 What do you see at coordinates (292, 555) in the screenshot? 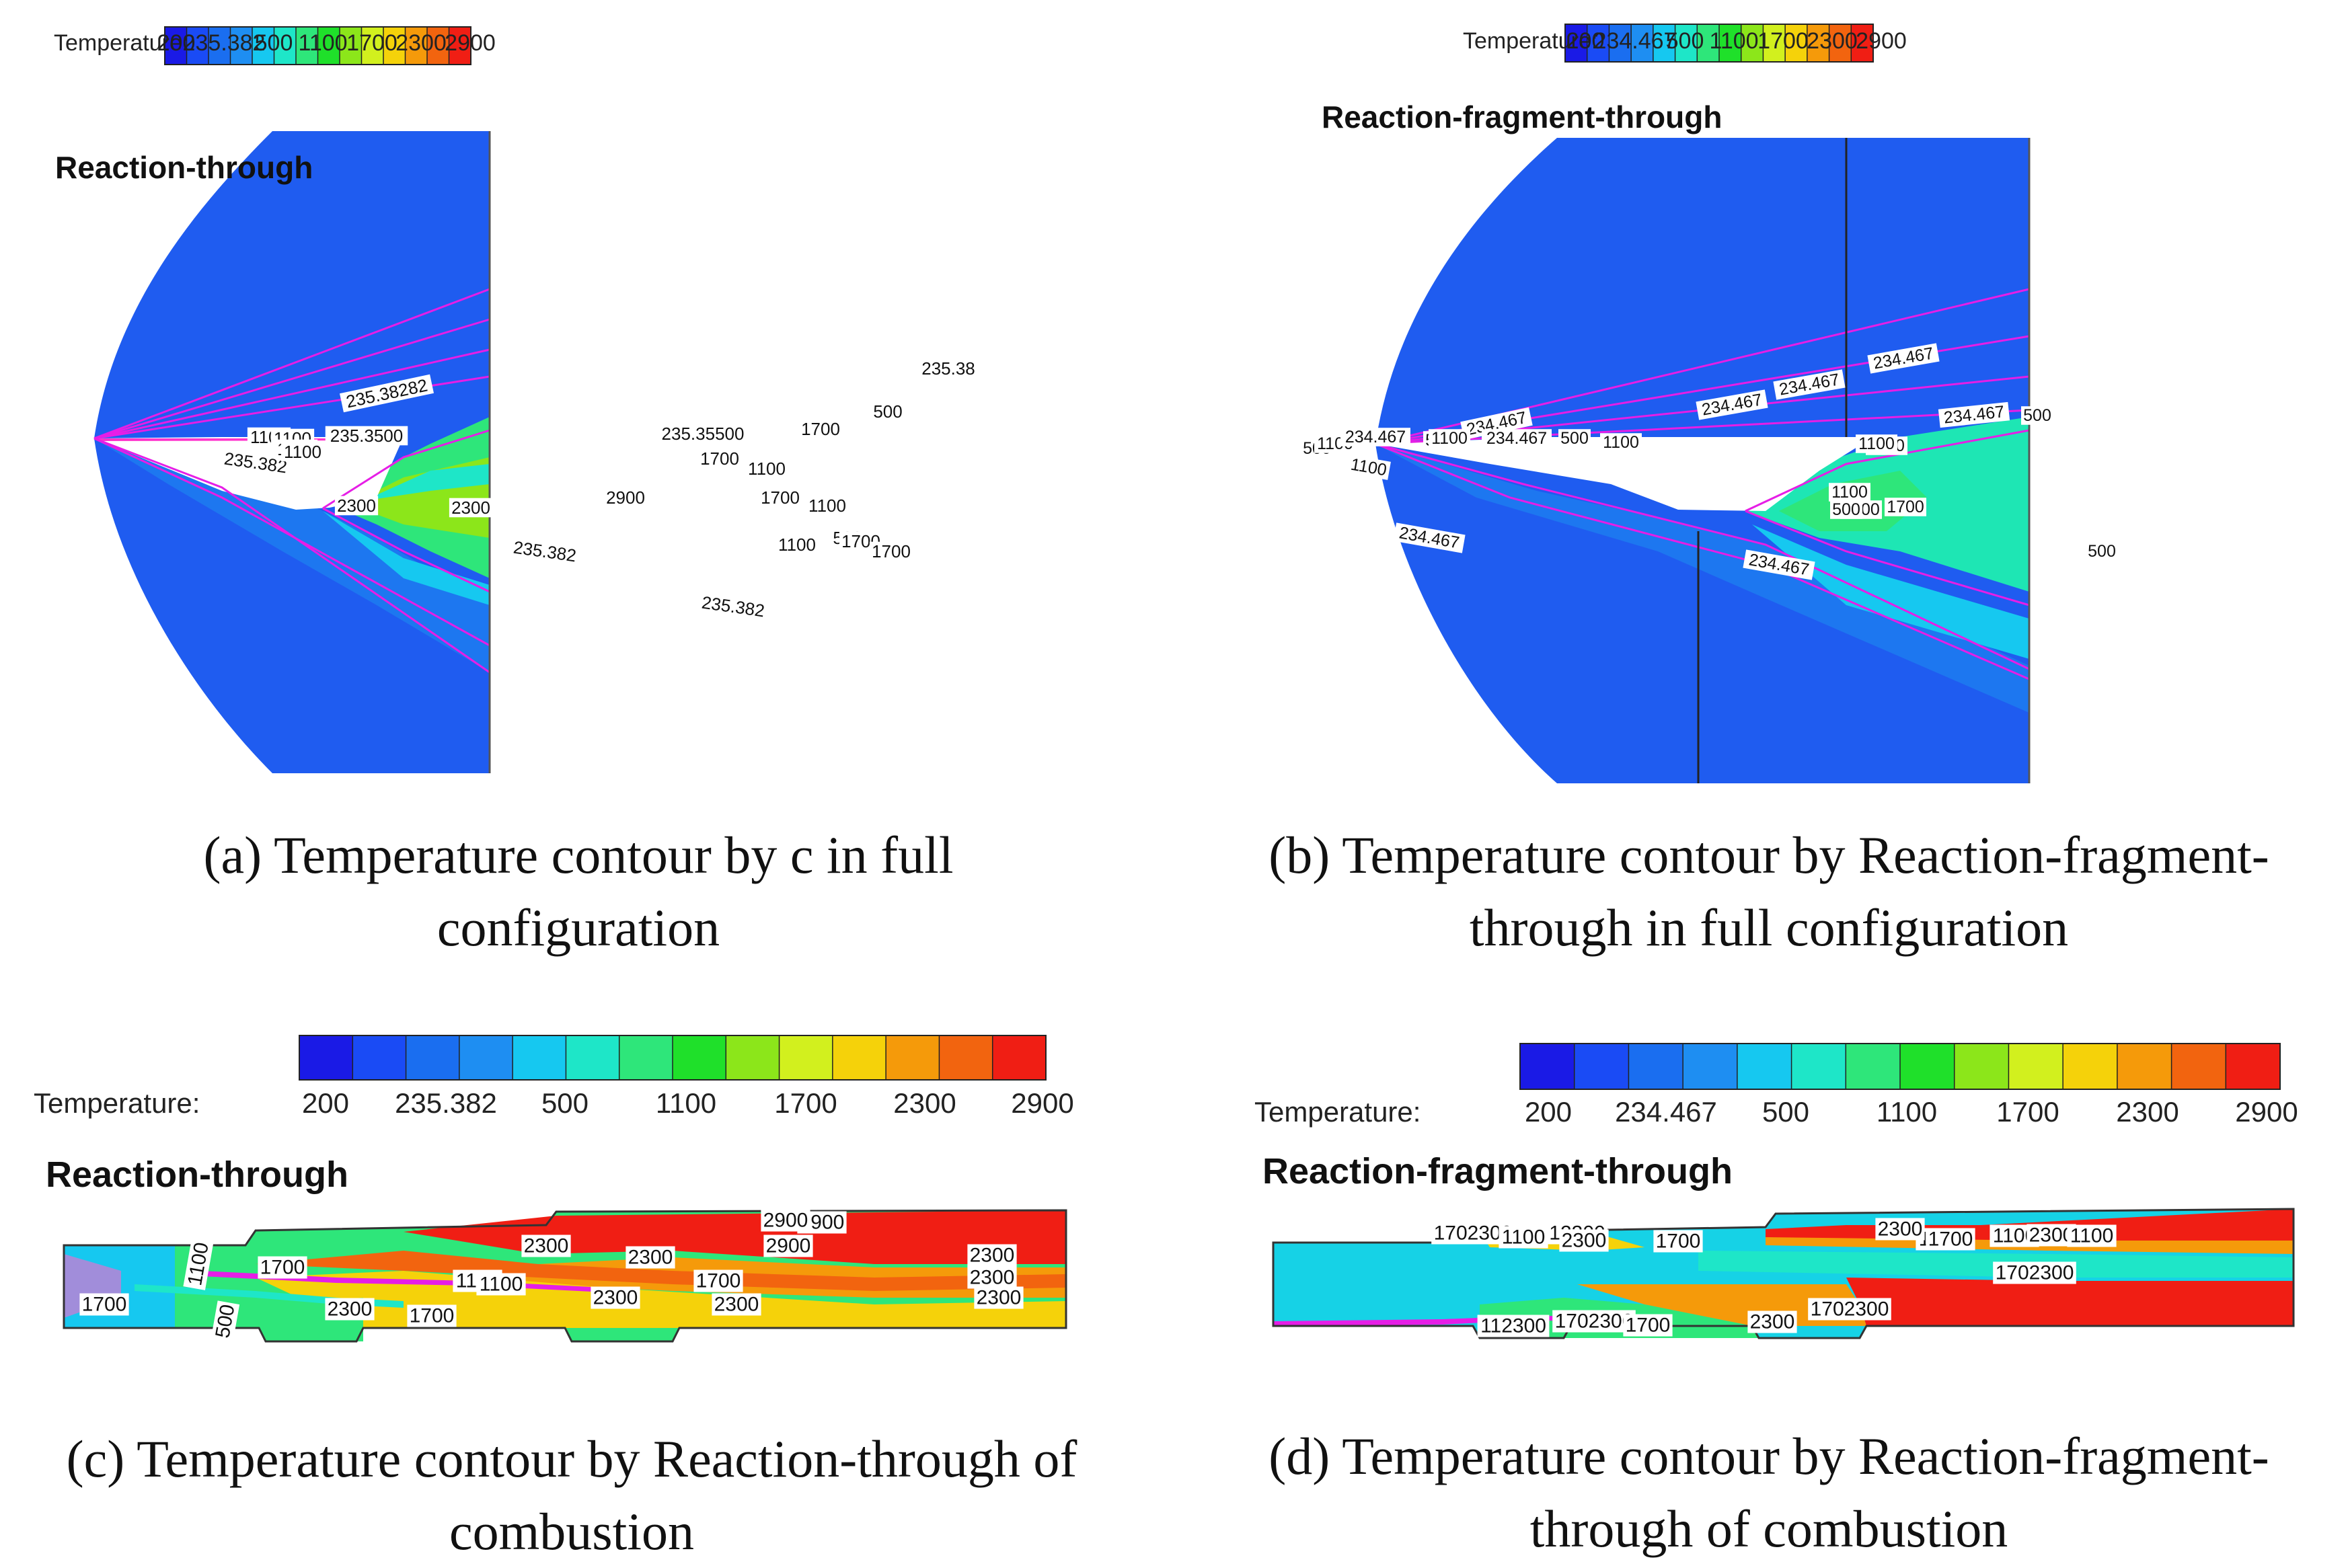
I see `wake-zone` at bounding box center [292, 555].